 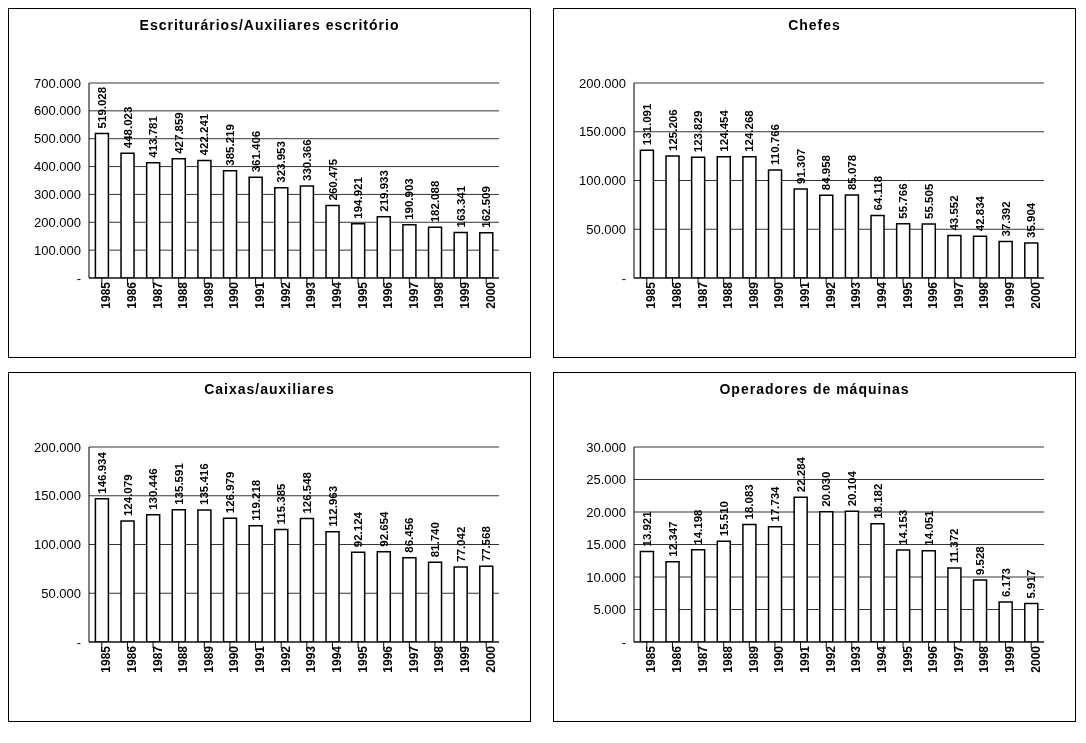 I want to click on data-label: 9.528, so click(x=980, y=560).